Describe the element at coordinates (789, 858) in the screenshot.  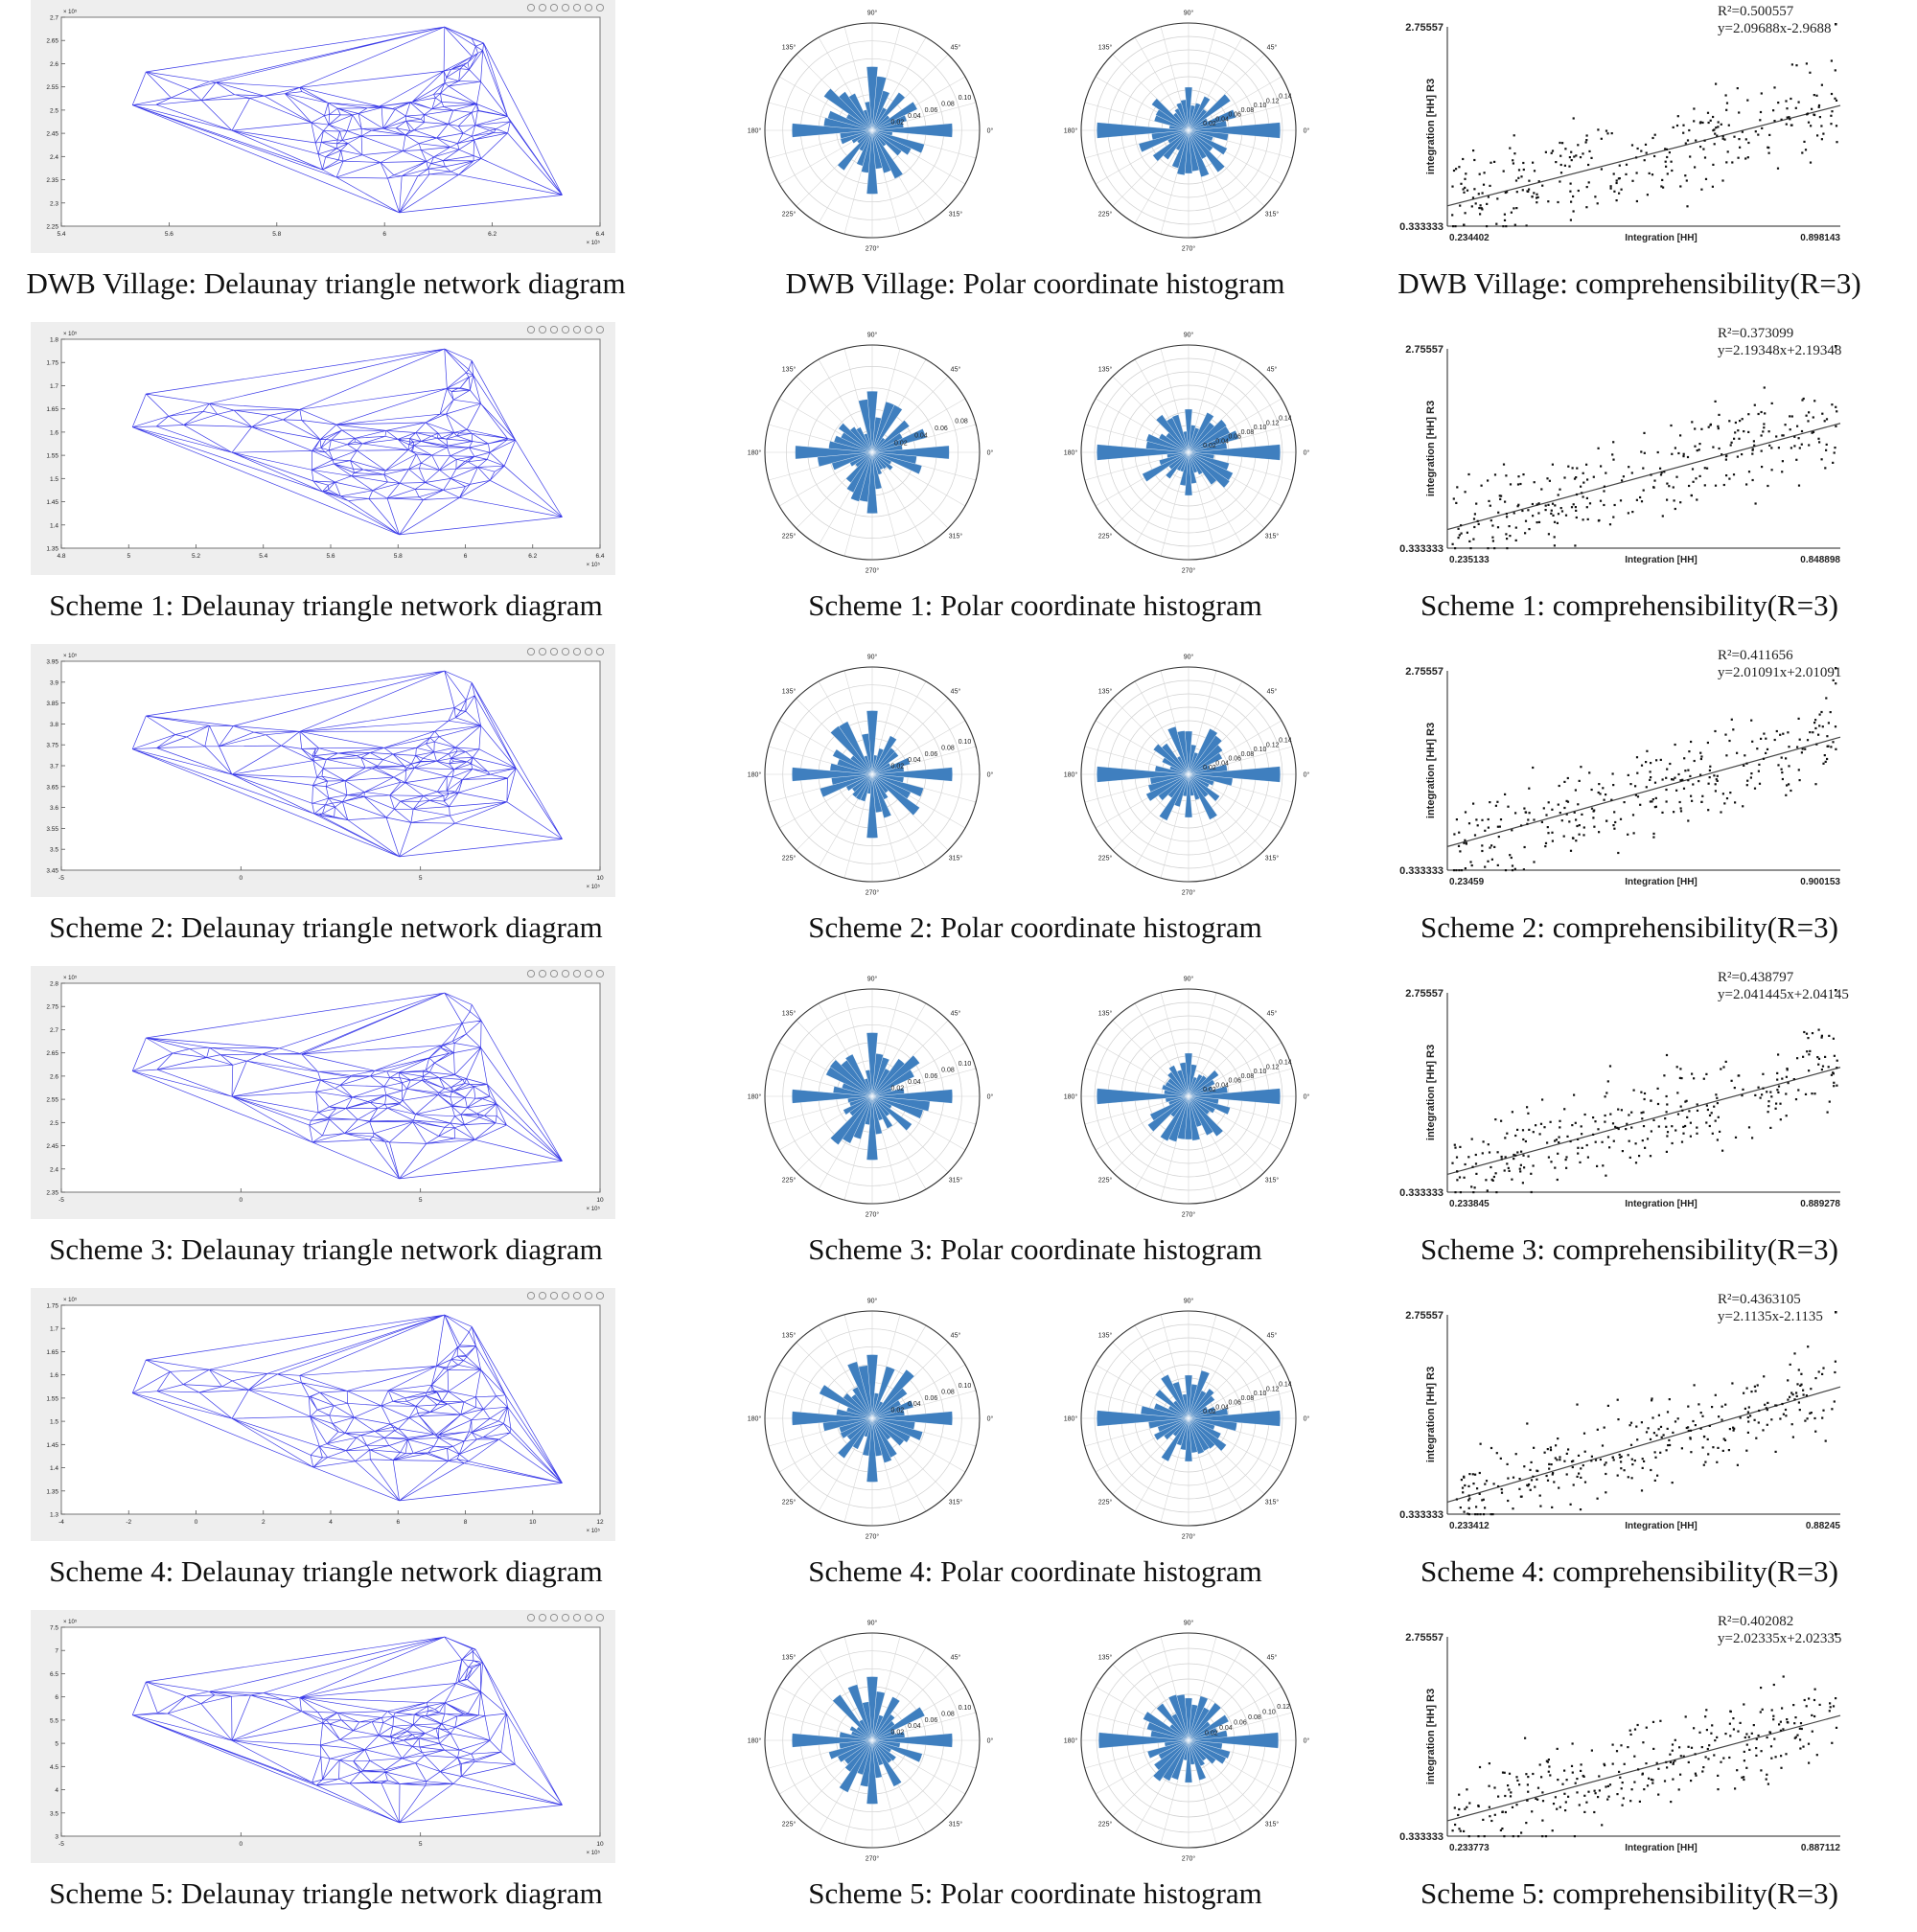
I see `polar-angle-label: 225°` at that location.